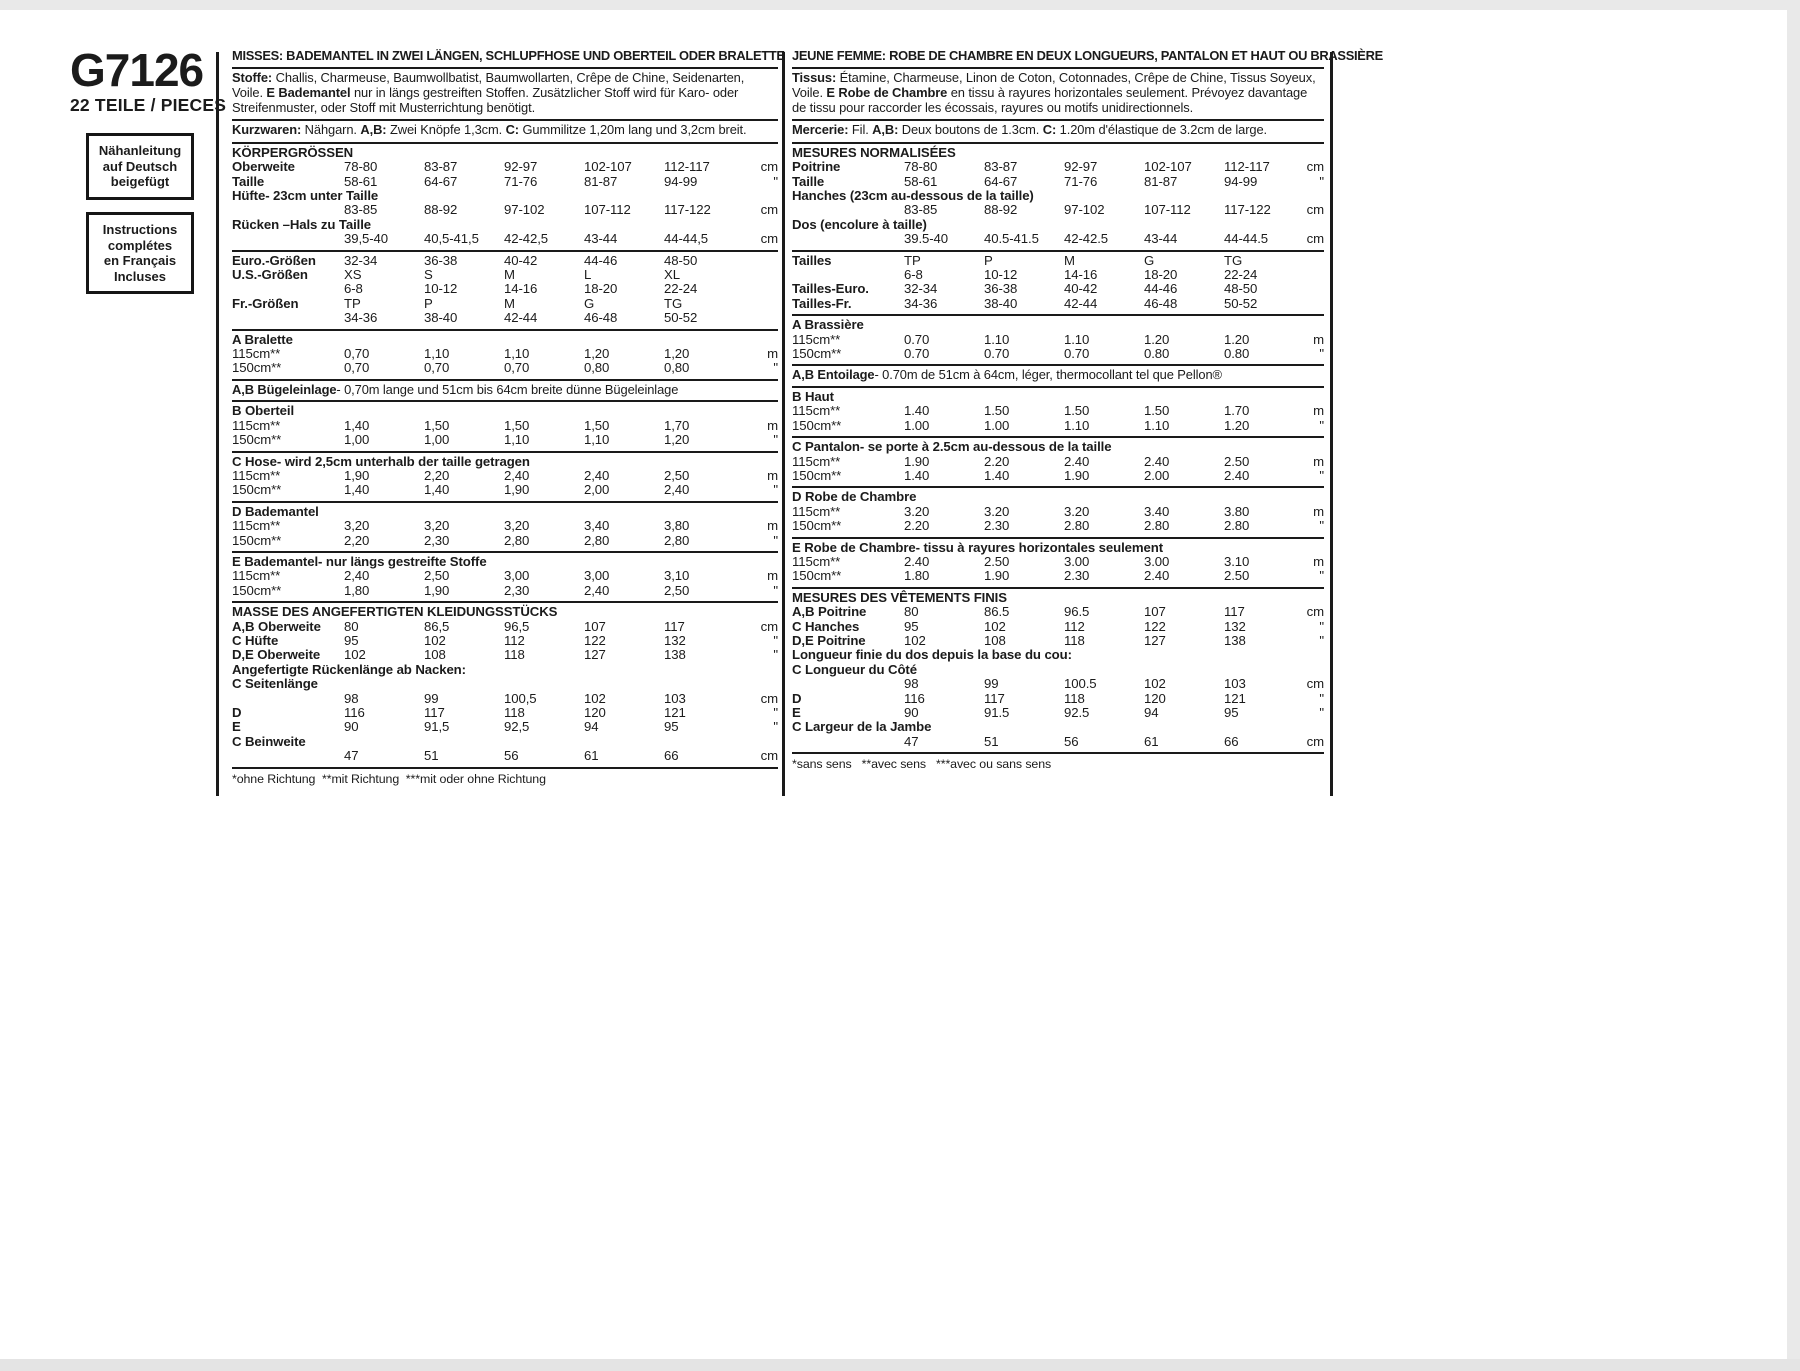 This screenshot has height=1371, width=1800. Describe the element at coordinates (512, 130) in the screenshot. I see `bold-text: C:` at that location.